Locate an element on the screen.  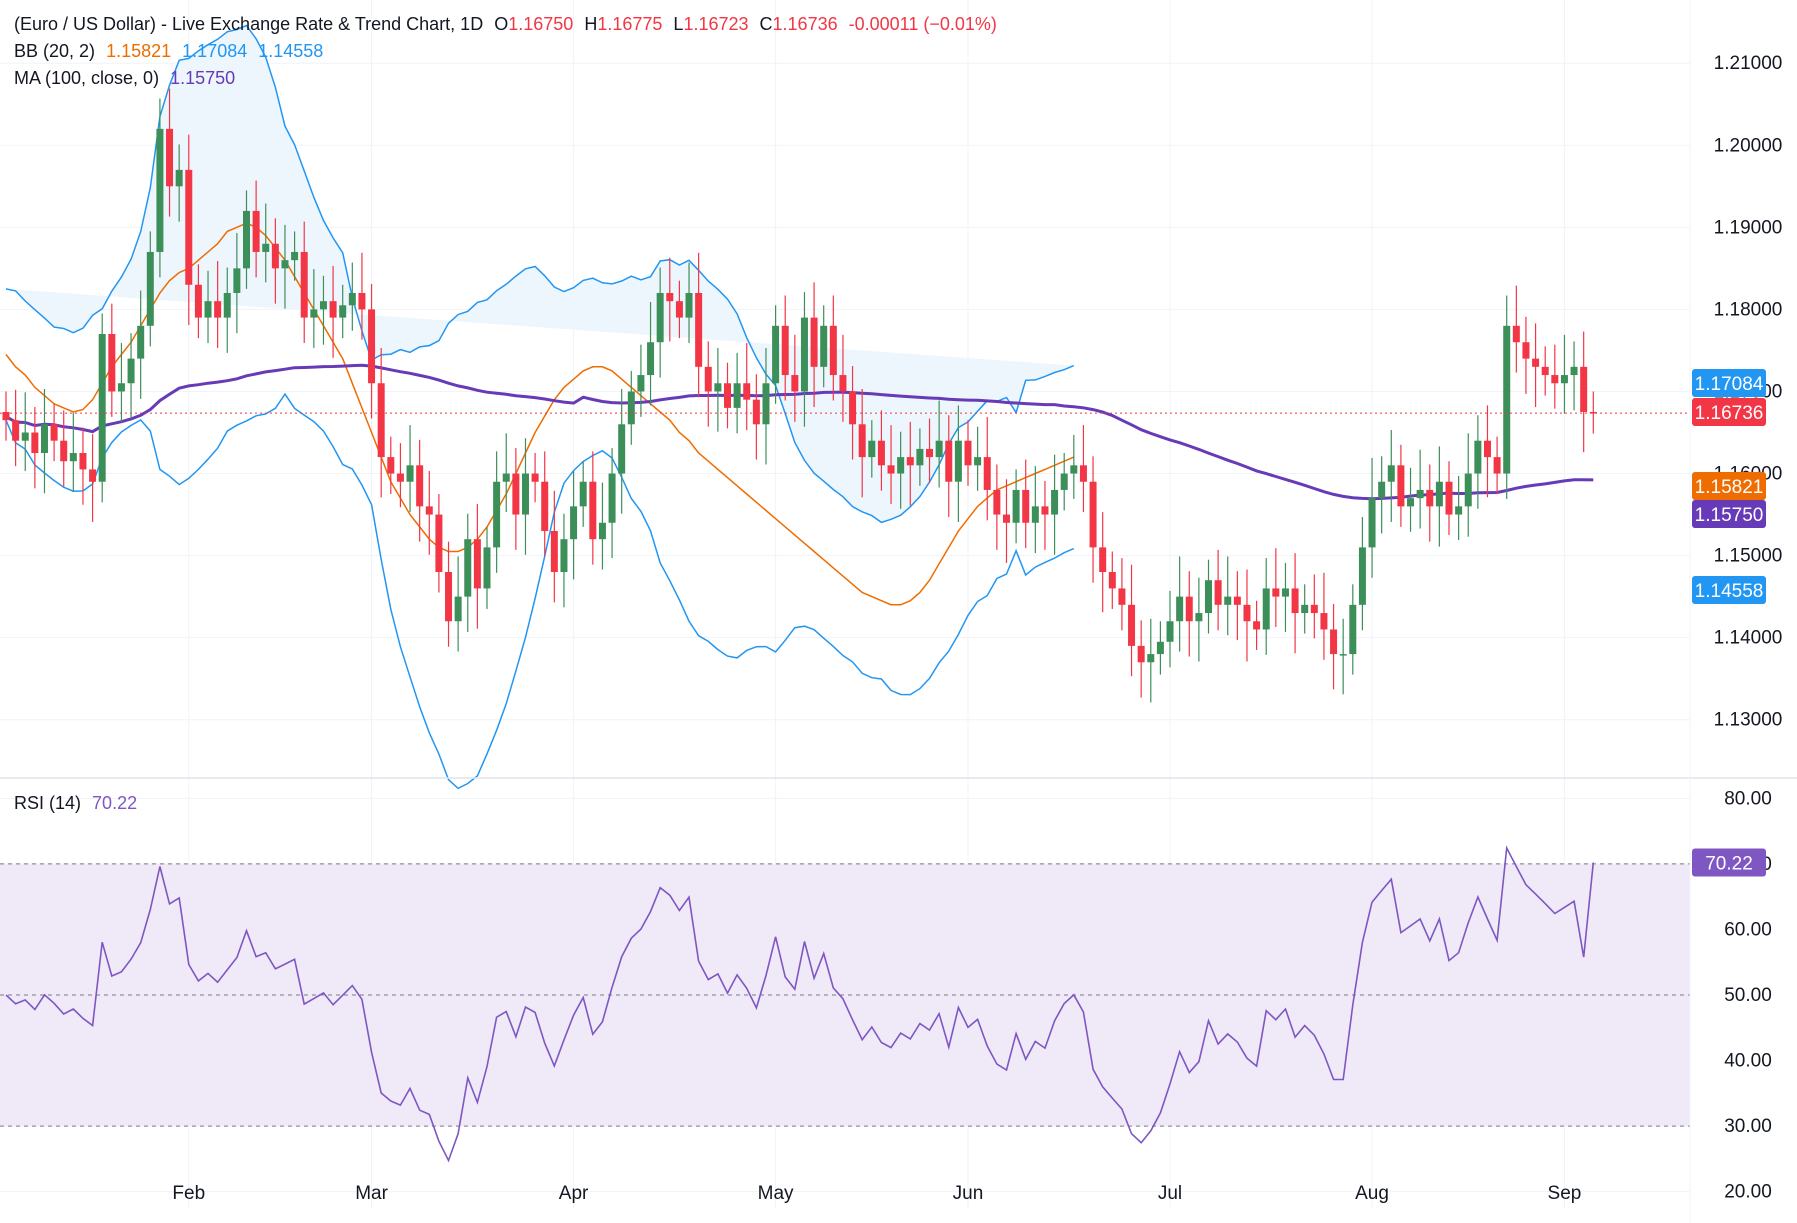
rsi-tick-label: 40.00 is located at coordinates (1748, 1061).